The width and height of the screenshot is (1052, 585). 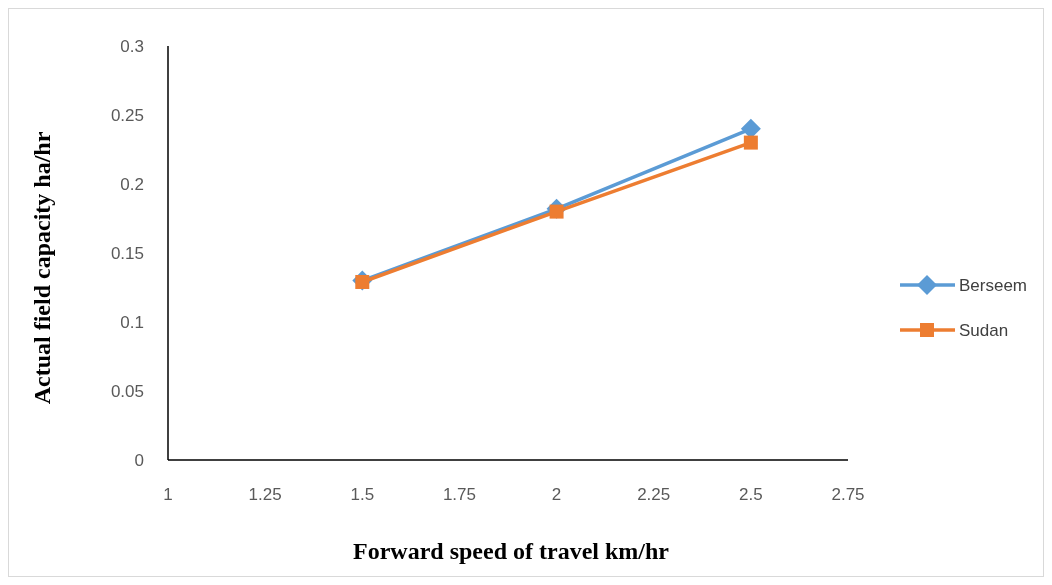 What do you see at coordinates (751, 494) in the screenshot?
I see `x-tick-label: 2.5` at bounding box center [751, 494].